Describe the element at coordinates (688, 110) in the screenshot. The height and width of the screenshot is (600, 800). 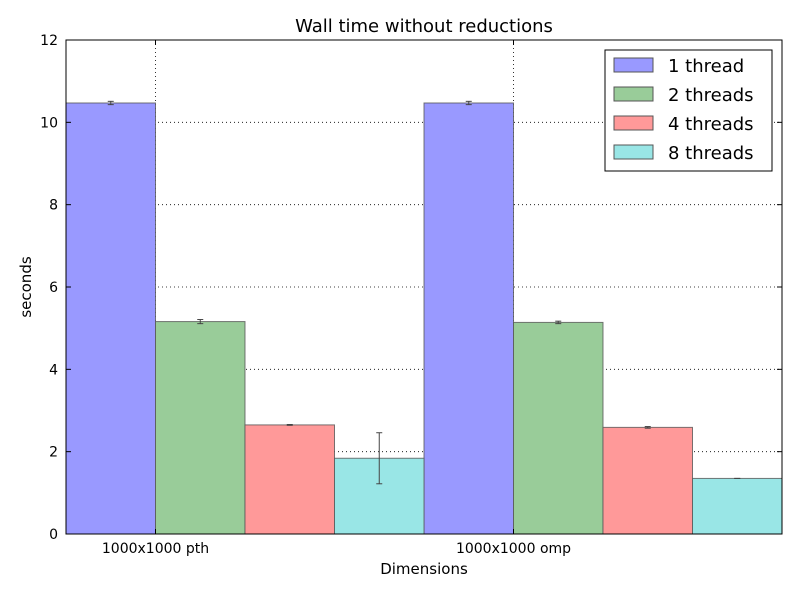
I see `legend: 1 thread 2 threads 4 threads 8 threads` at that location.